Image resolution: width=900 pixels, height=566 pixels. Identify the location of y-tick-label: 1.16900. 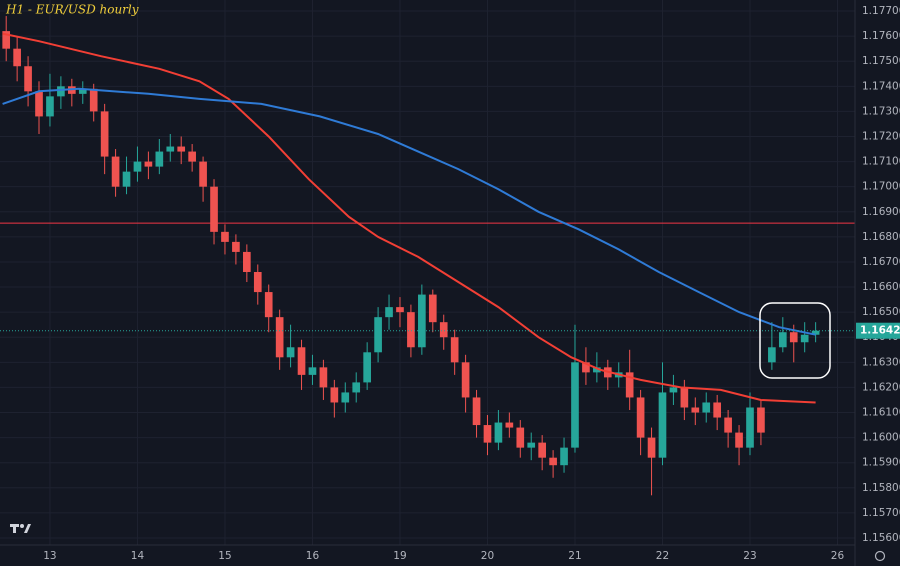
(881, 212).